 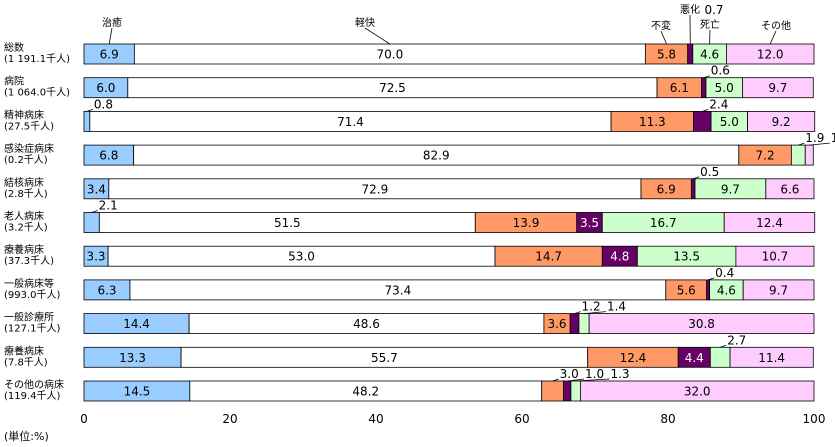 What do you see at coordinates (112, 22) in the screenshot?
I see `series-header-label: 治癒` at bounding box center [112, 22].